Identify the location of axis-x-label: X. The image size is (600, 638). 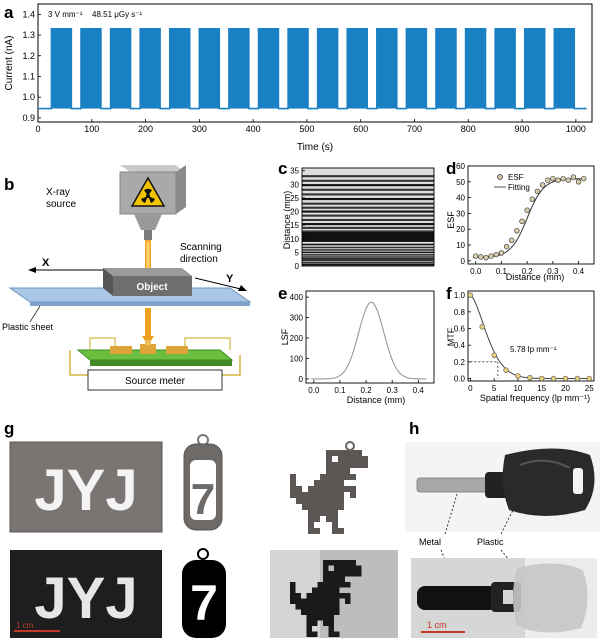
(46, 263).